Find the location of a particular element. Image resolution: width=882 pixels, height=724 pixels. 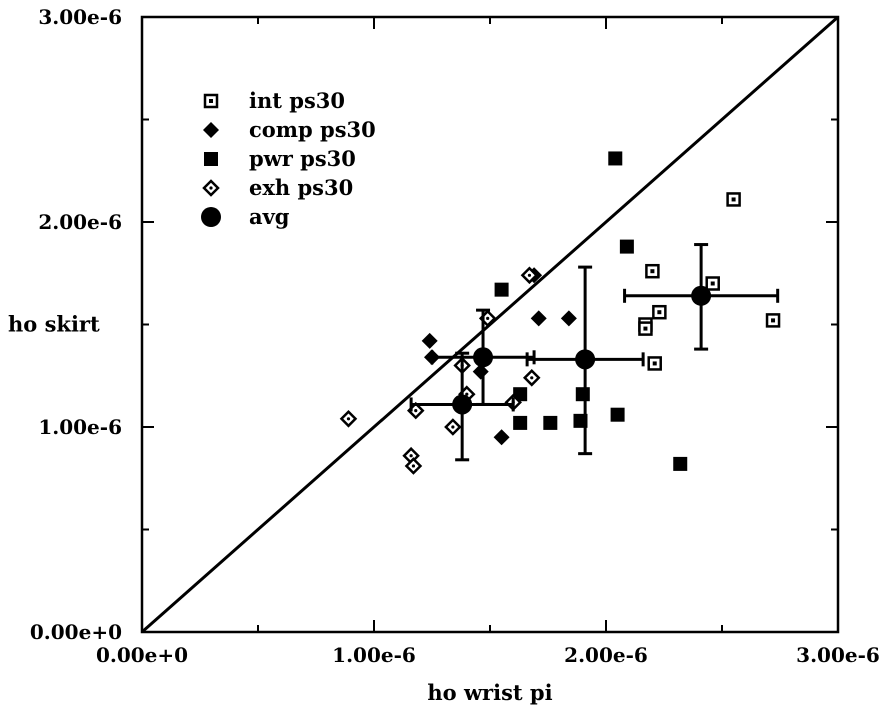

x-tick-label: 0.00e+0 is located at coordinates (142, 655).